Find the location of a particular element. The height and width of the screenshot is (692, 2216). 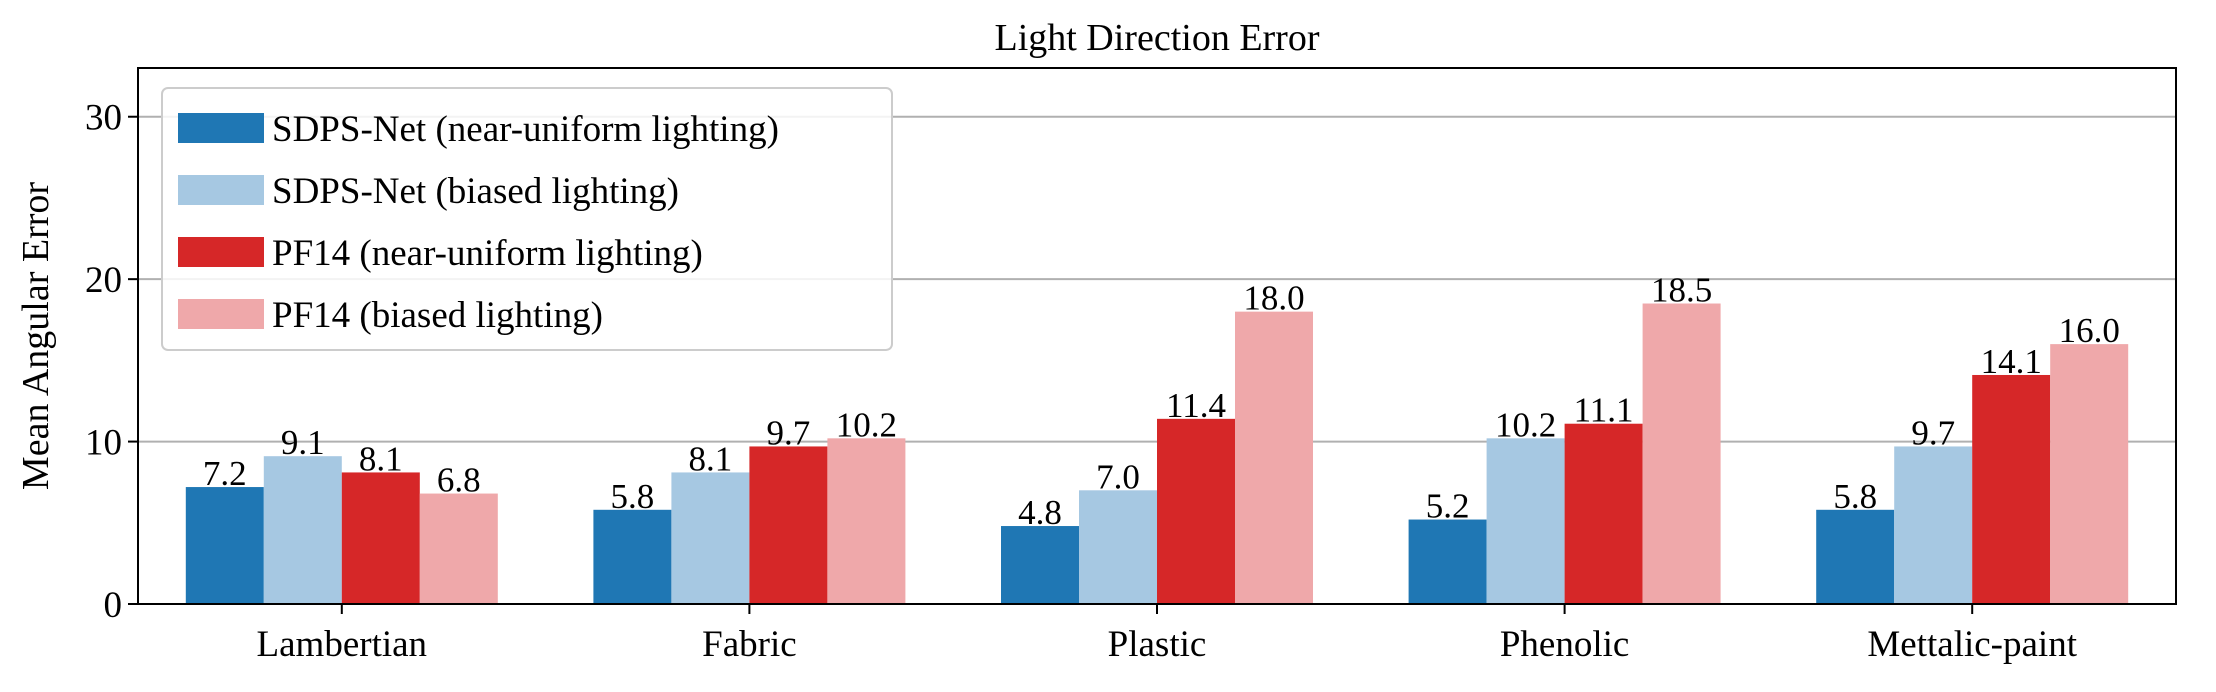

bar-value-label: 11.1 is located at coordinates (1604, 410).